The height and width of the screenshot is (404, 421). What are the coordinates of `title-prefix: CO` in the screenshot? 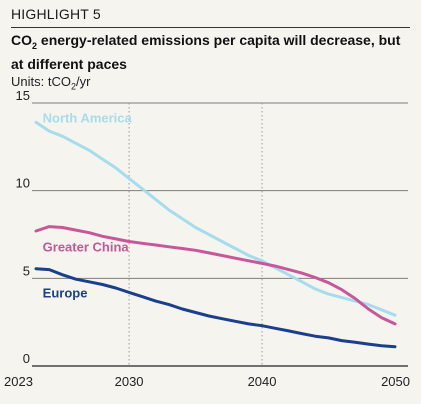 It's located at (21, 40).